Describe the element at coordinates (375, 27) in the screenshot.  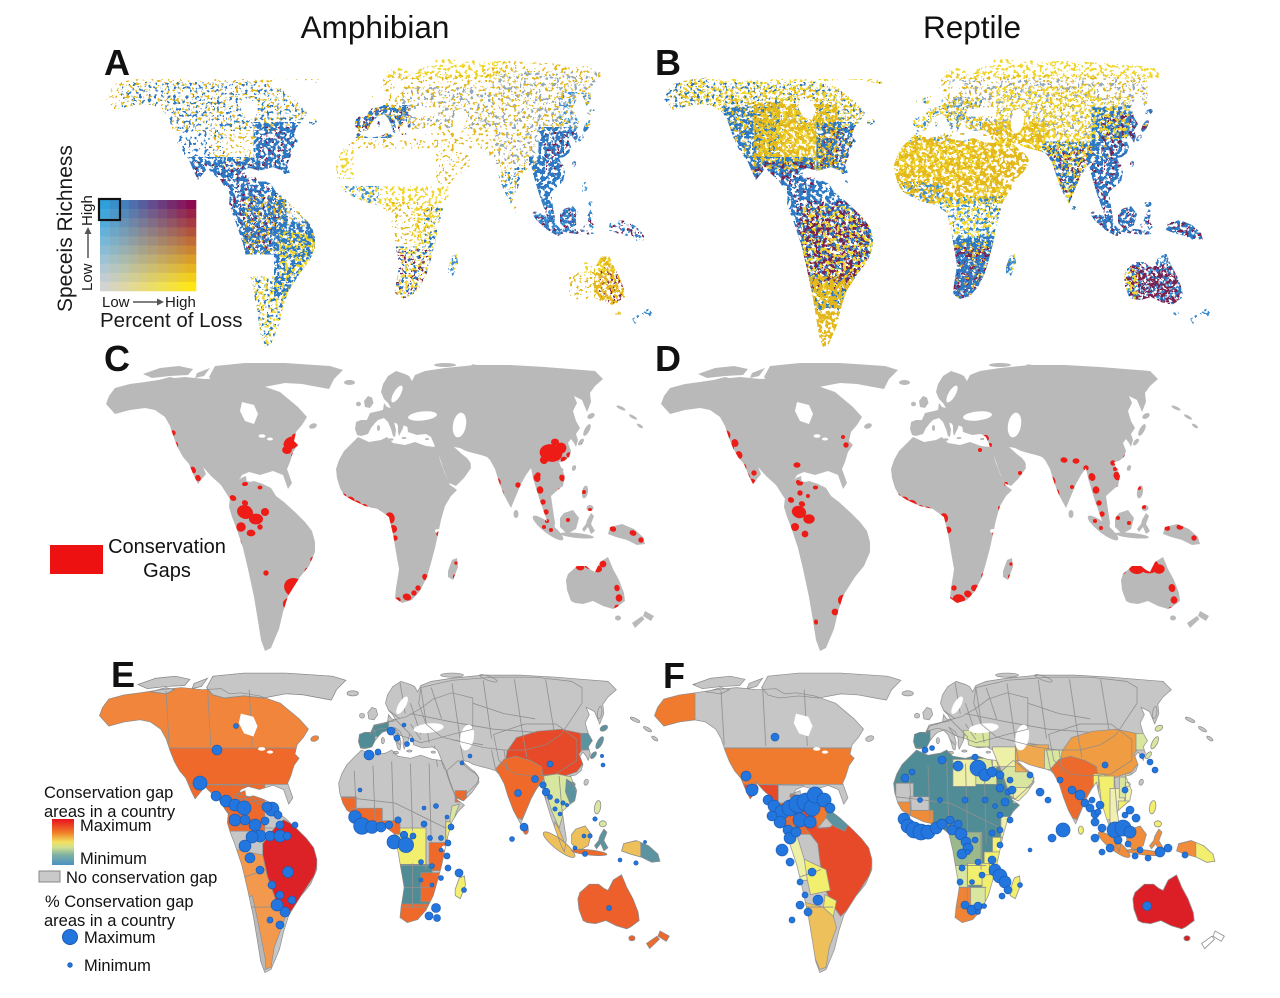
I see `svg-text: Amphibian` at that location.